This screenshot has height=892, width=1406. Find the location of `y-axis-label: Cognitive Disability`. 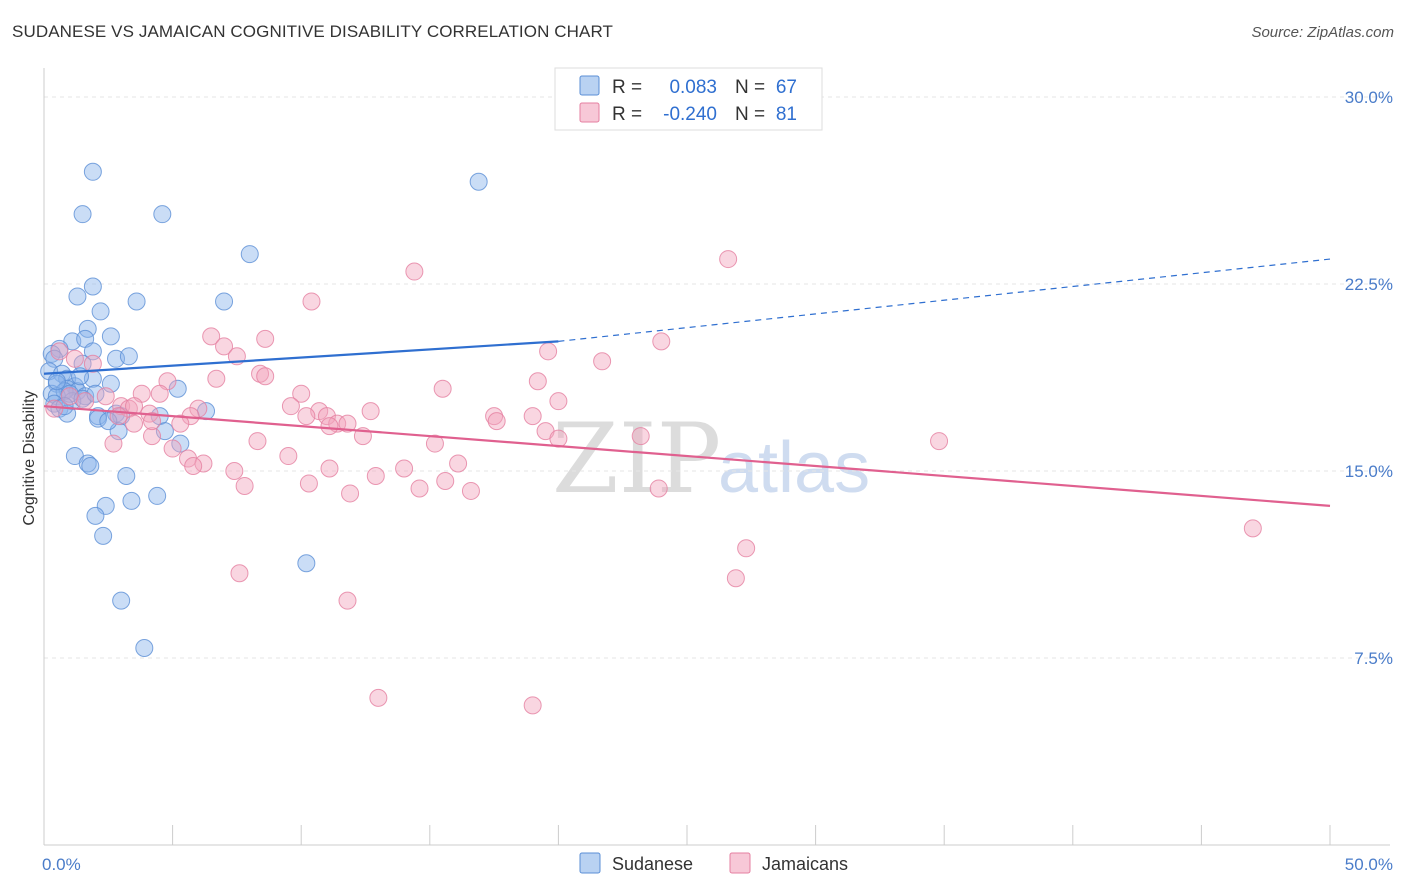

y-axis-label: Cognitive Disability is located at coordinates (29, 457).